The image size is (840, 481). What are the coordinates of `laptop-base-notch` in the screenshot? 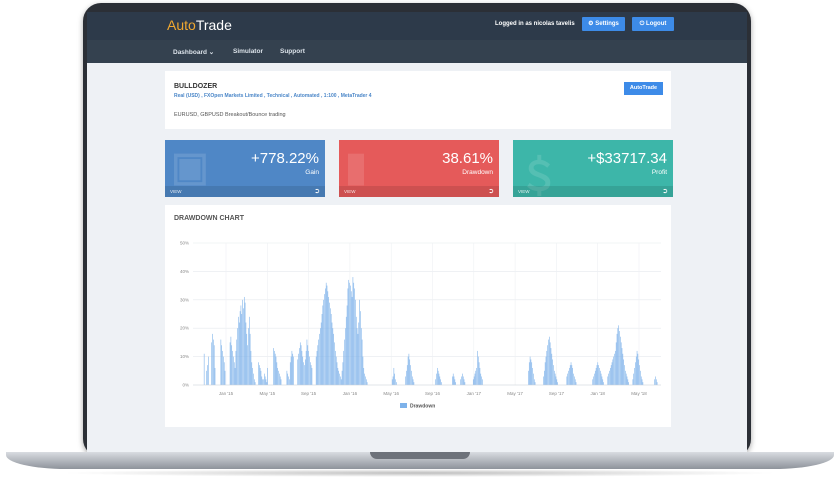 It's located at (420, 455).